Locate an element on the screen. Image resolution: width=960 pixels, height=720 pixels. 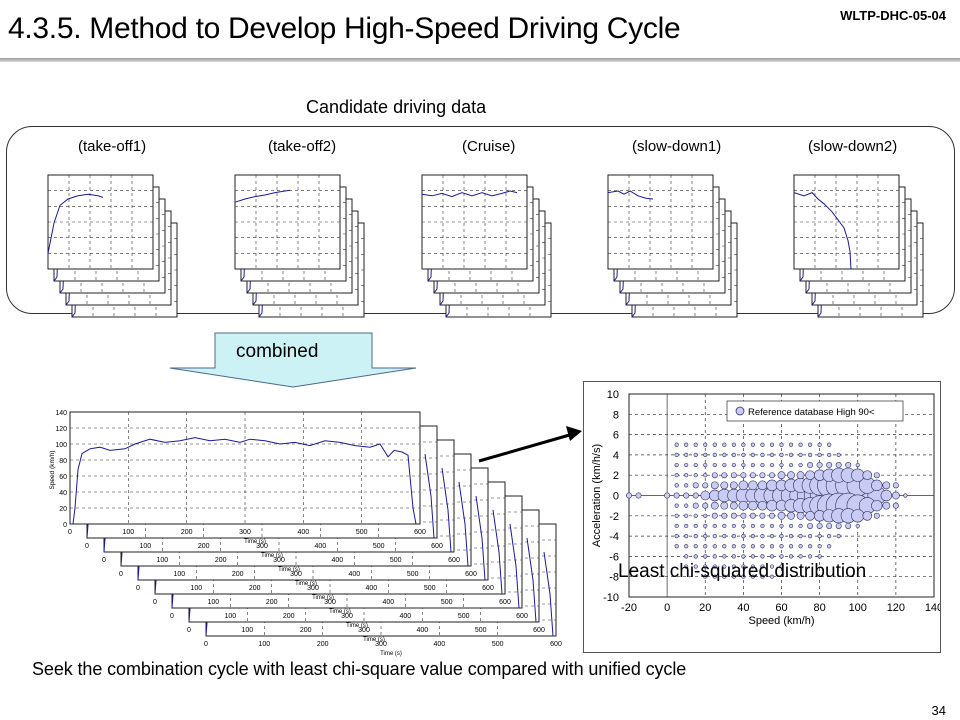
chi-y-label: Acceleration (km/h/s) is located at coordinates (597, 495).